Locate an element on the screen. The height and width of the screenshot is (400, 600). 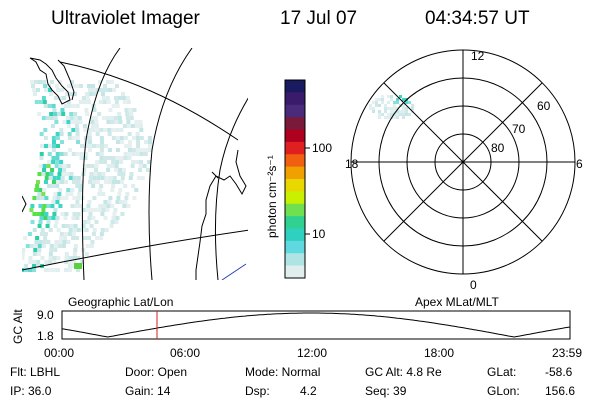
flt-info: Flt: LBHL is located at coordinates (35, 372).